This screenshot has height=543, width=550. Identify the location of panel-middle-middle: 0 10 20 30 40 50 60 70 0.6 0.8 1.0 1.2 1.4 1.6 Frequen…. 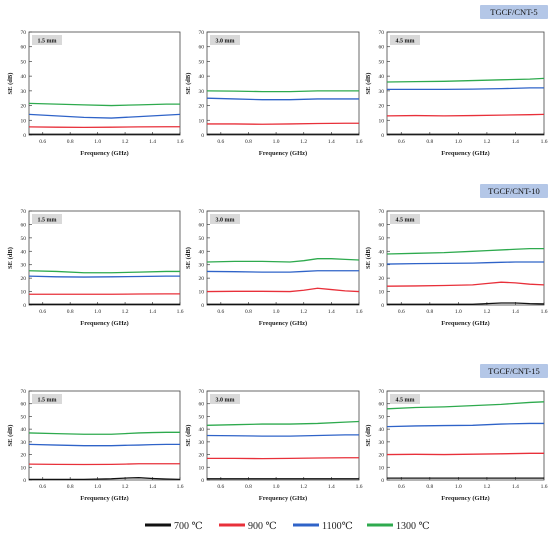
(274, 268).